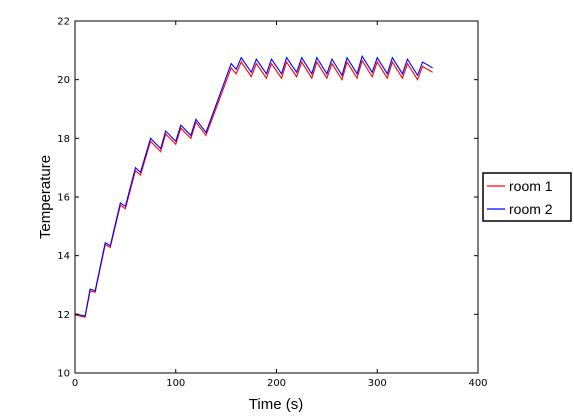 The width and height of the screenshot is (574, 417). Describe the element at coordinates (63, 315) in the screenshot. I see `y-tick-label: 12` at that location.